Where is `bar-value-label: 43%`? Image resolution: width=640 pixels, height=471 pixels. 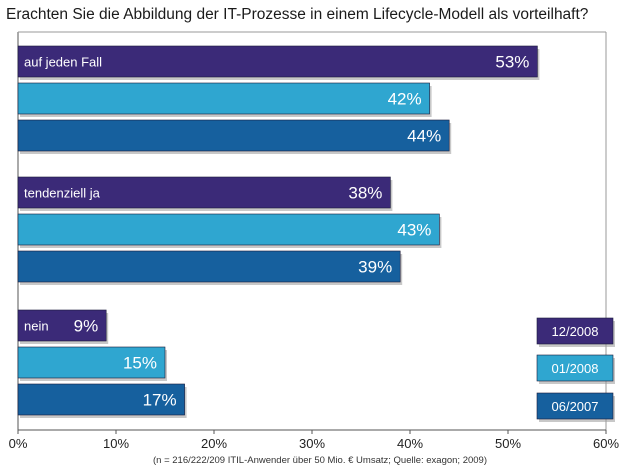 bar-value-label: 43% is located at coordinates (414, 230).